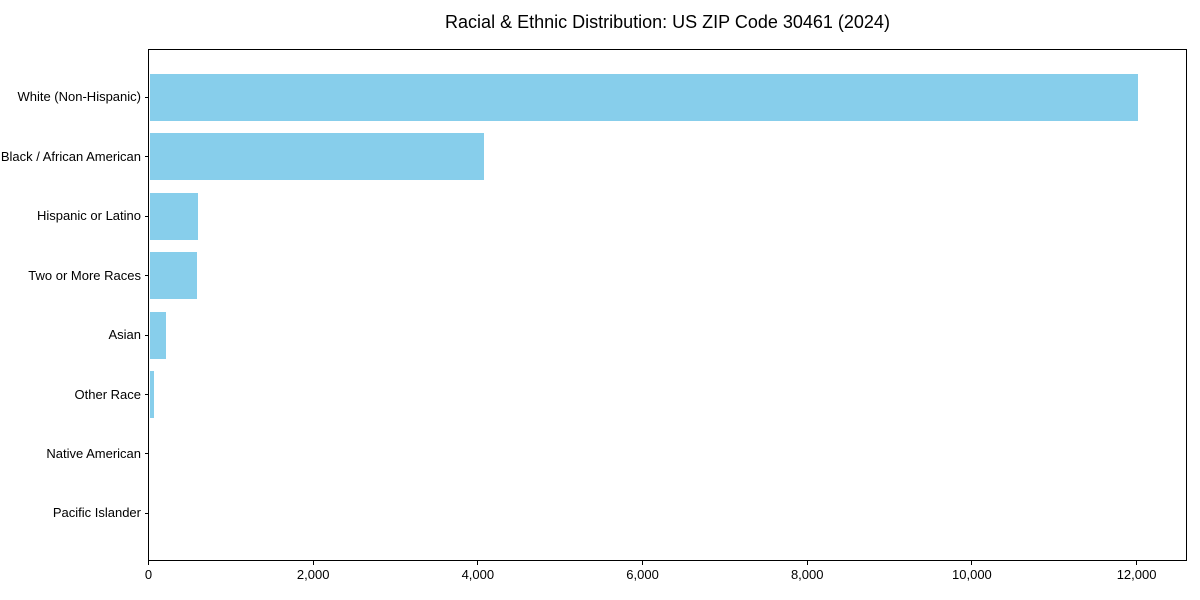 The width and height of the screenshot is (1200, 600). I want to click on bar-two-or-more-races, so click(173, 276).